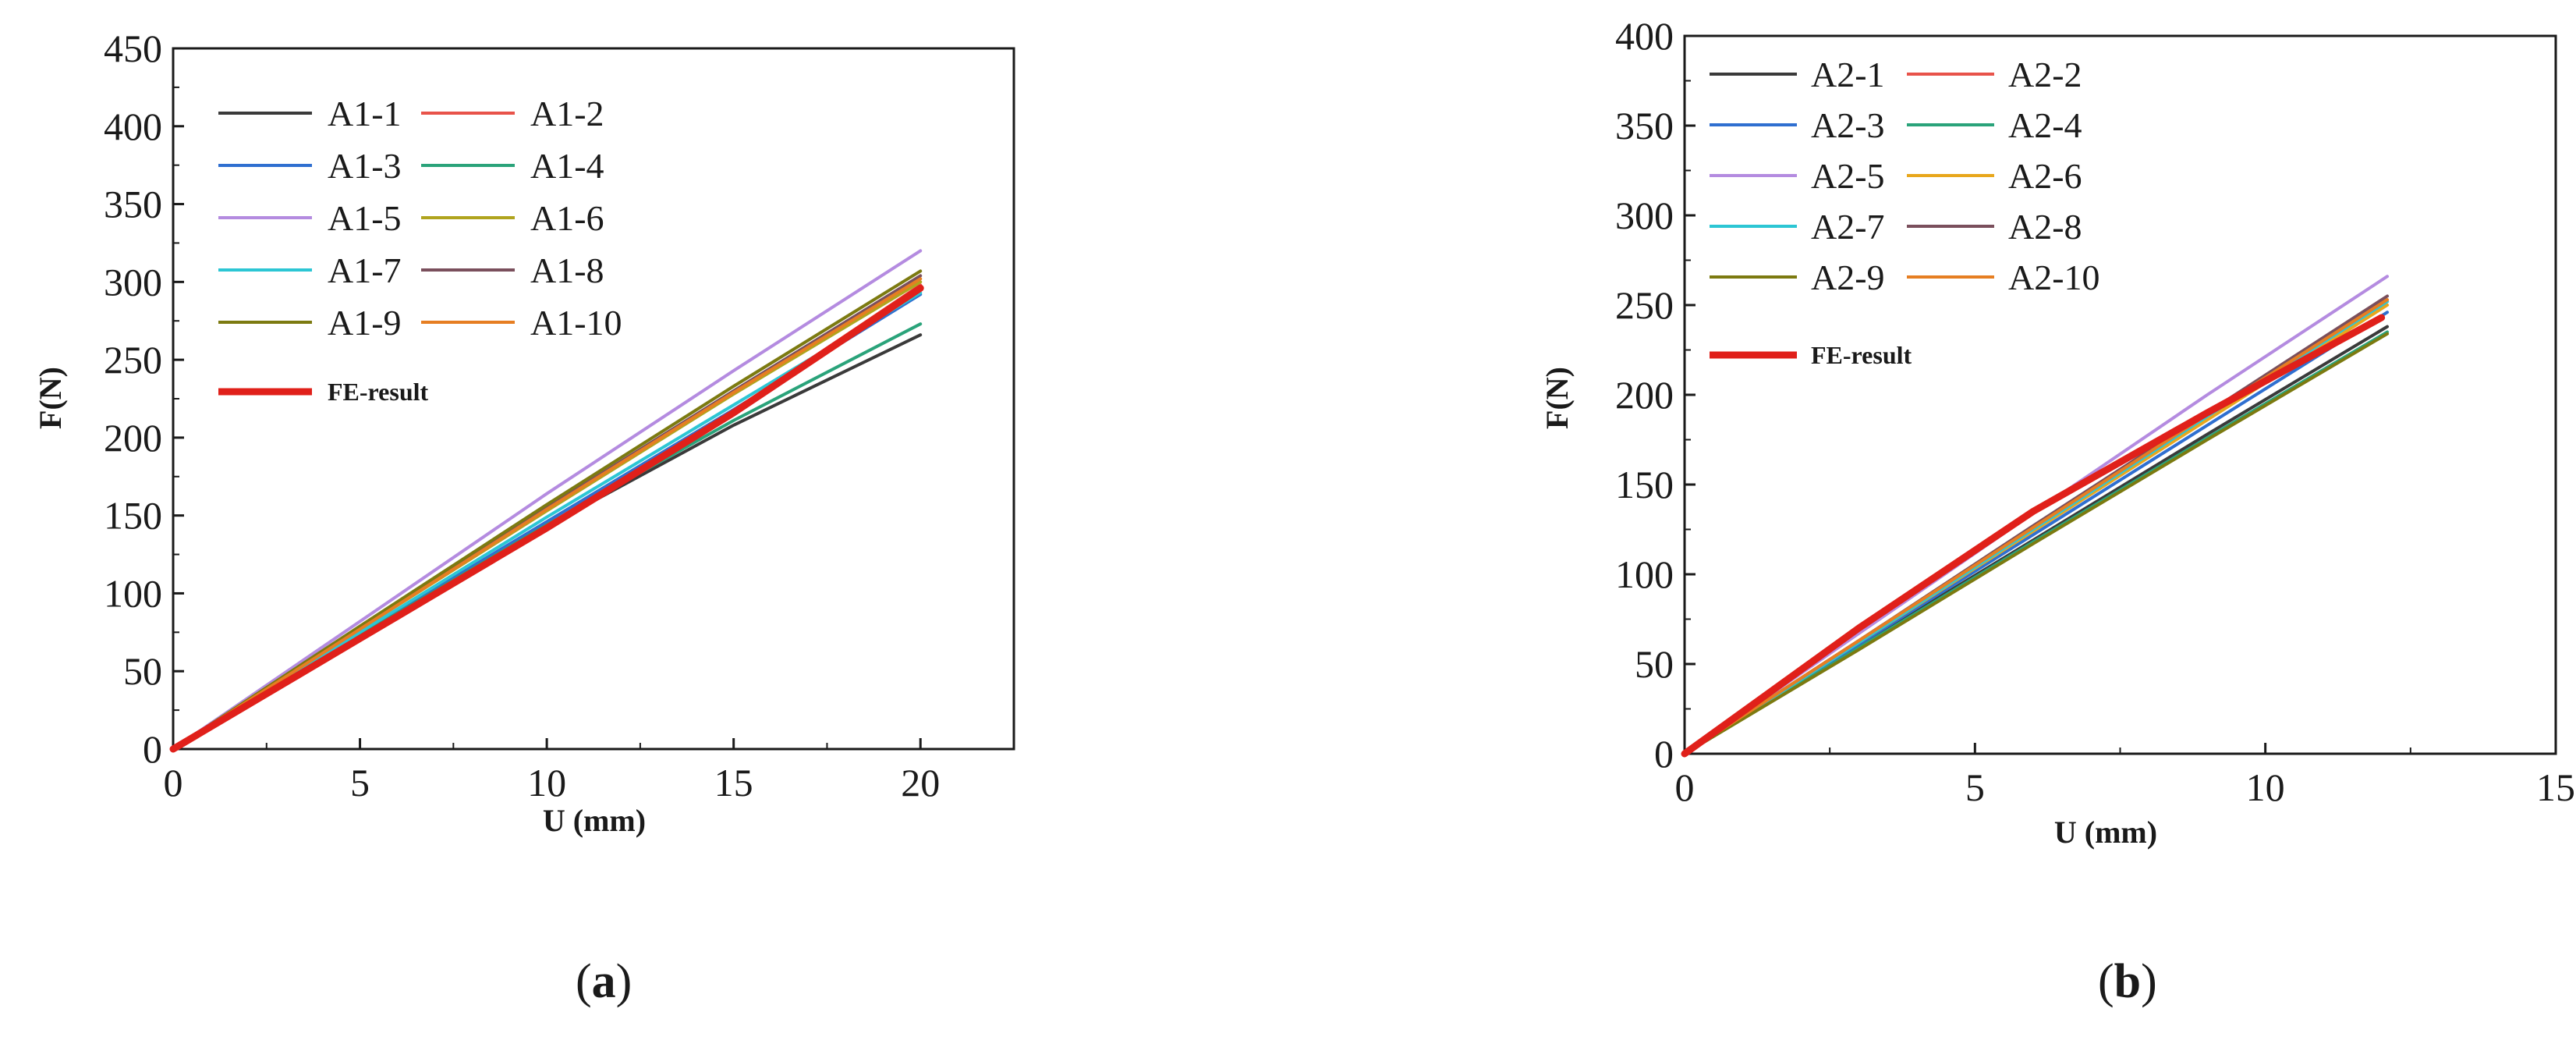 The image size is (2576, 1044). I want to click on legend-label-a1-4: A1-4, so click(567, 166).